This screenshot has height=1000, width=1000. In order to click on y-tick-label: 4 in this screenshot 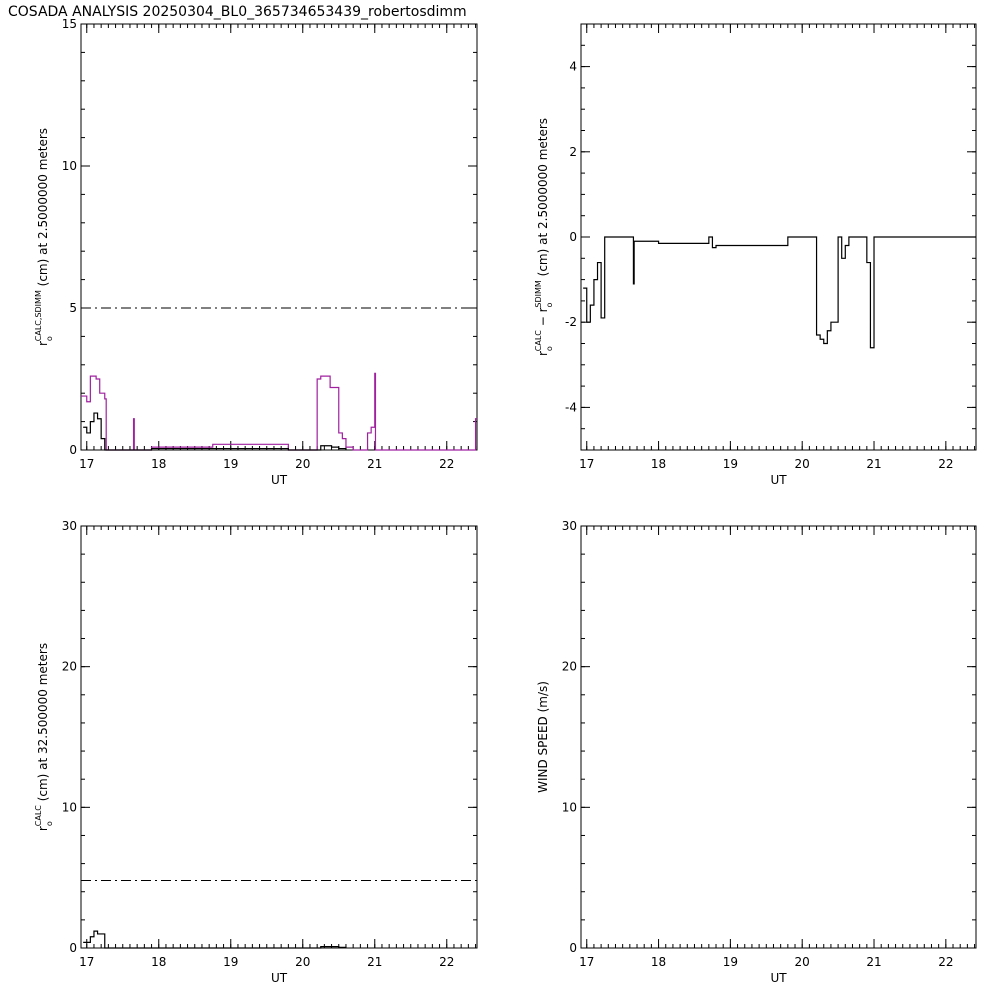, I will do `click(573, 67)`.